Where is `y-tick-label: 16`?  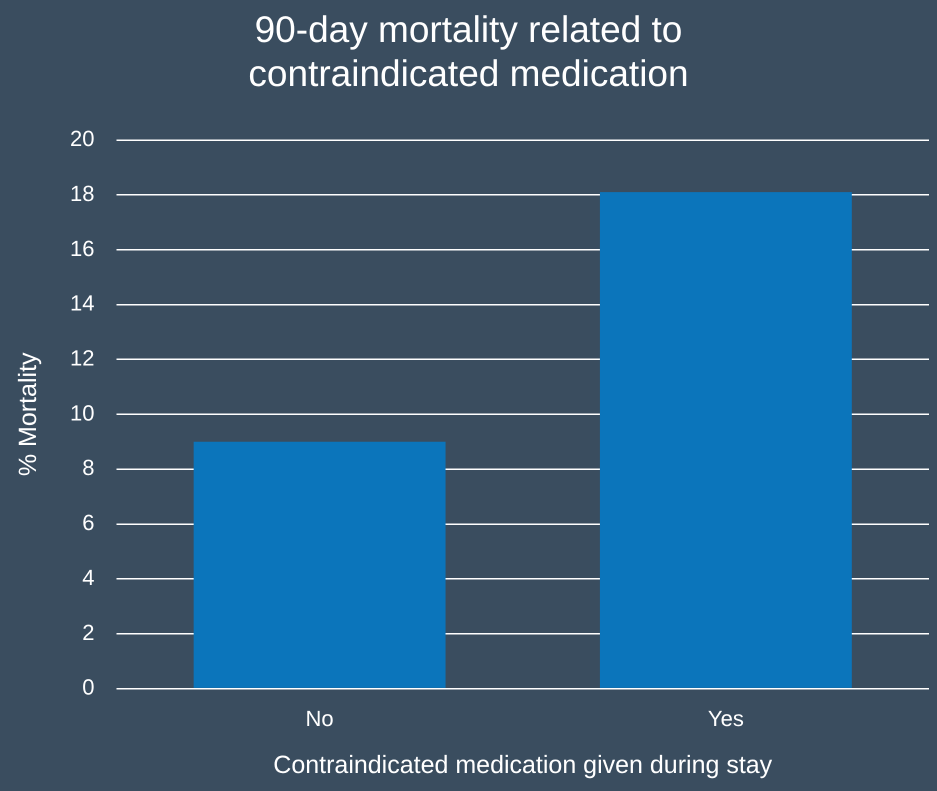
y-tick-label: 16 is located at coordinates (82, 248).